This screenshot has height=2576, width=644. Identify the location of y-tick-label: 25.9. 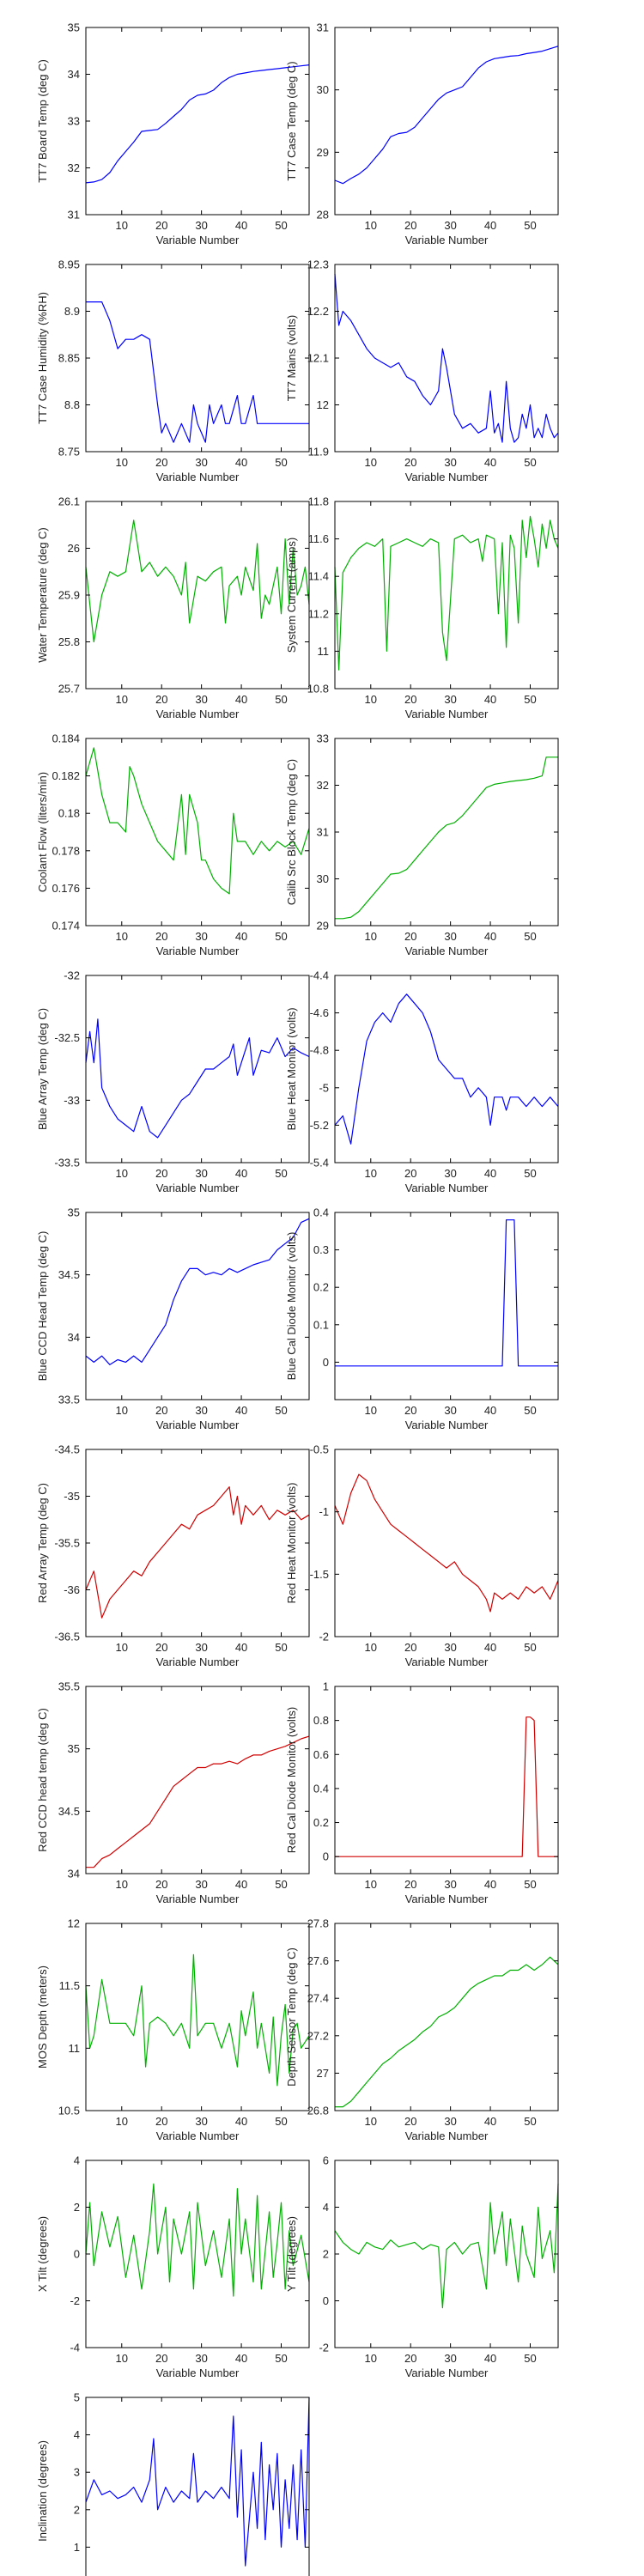
(69, 596).